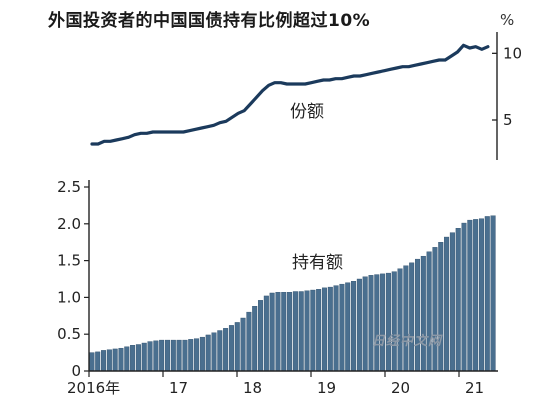 This screenshot has width=553, height=400. What do you see at coordinates (474, 388) in the screenshot?
I see `holding-x-tick-label: 21` at bounding box center [474, 388].